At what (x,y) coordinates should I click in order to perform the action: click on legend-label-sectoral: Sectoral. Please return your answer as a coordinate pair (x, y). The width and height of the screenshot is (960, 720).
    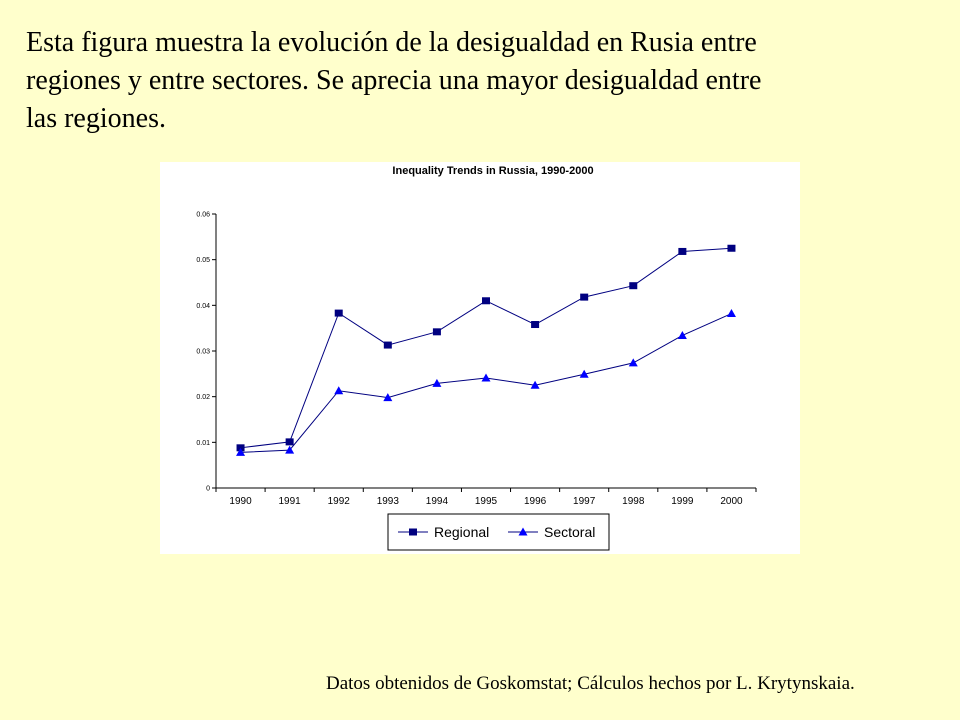
    Looking at the image, I should click on (569, 532).